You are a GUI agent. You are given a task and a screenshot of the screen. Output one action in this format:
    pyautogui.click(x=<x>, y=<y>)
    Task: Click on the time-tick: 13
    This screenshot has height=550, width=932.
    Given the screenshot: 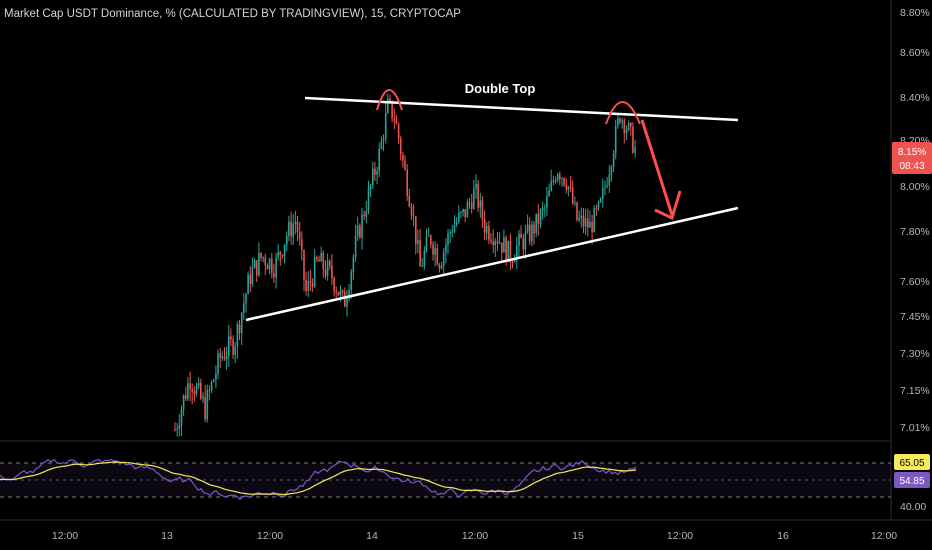 What is the action you would take?
    pyautogui.click(x=167, y=536)
    